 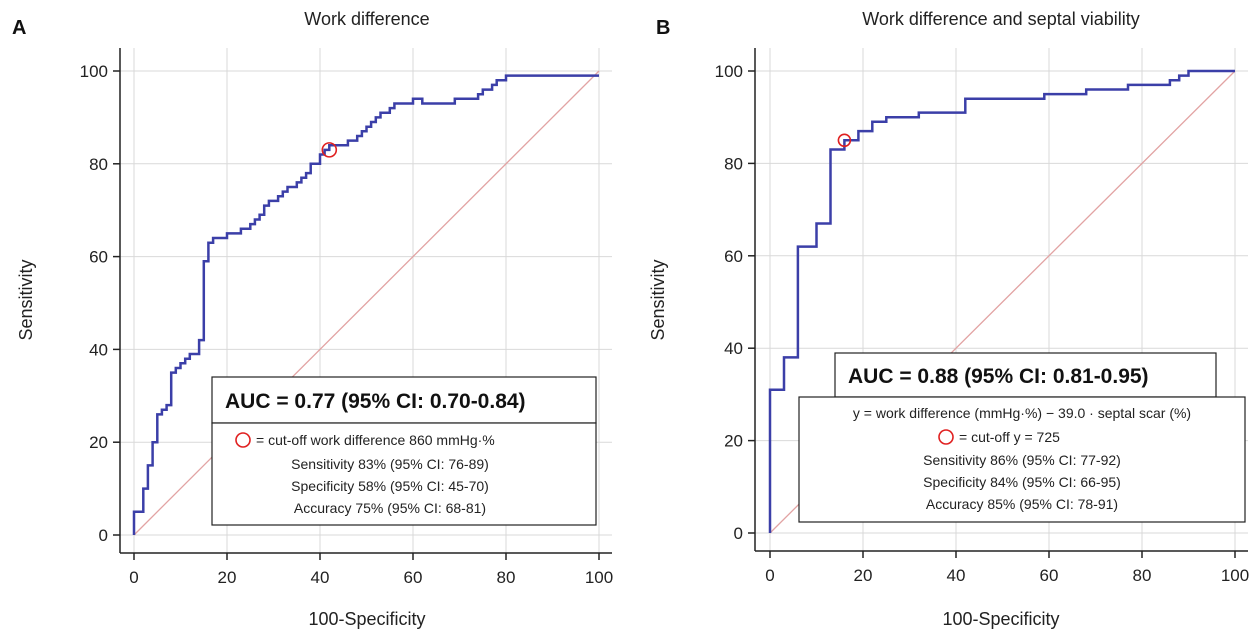 I want to click on panel-a-y-tick-label: 0, so click(x=103, y=535).